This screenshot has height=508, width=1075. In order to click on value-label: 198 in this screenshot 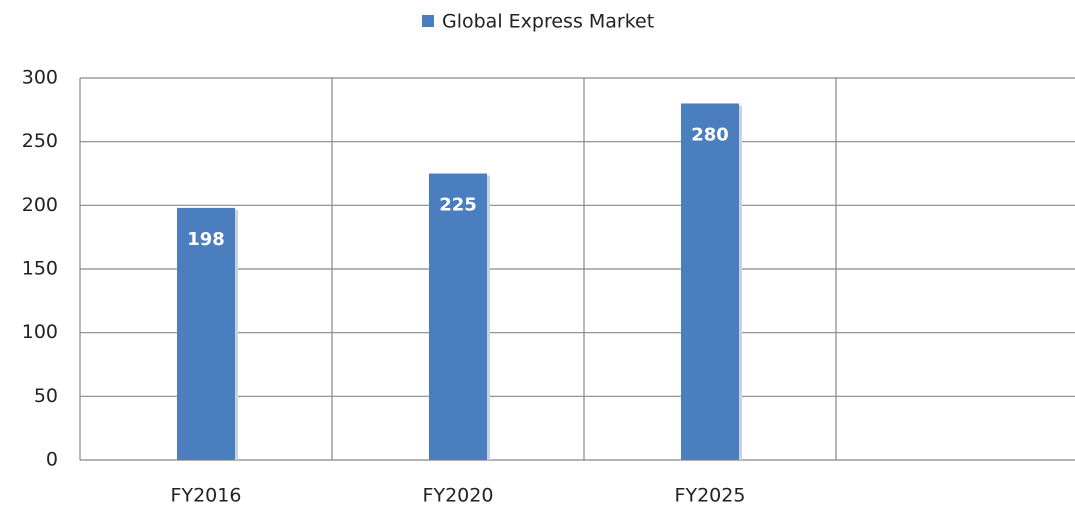, I will do `click(206, 239)`.